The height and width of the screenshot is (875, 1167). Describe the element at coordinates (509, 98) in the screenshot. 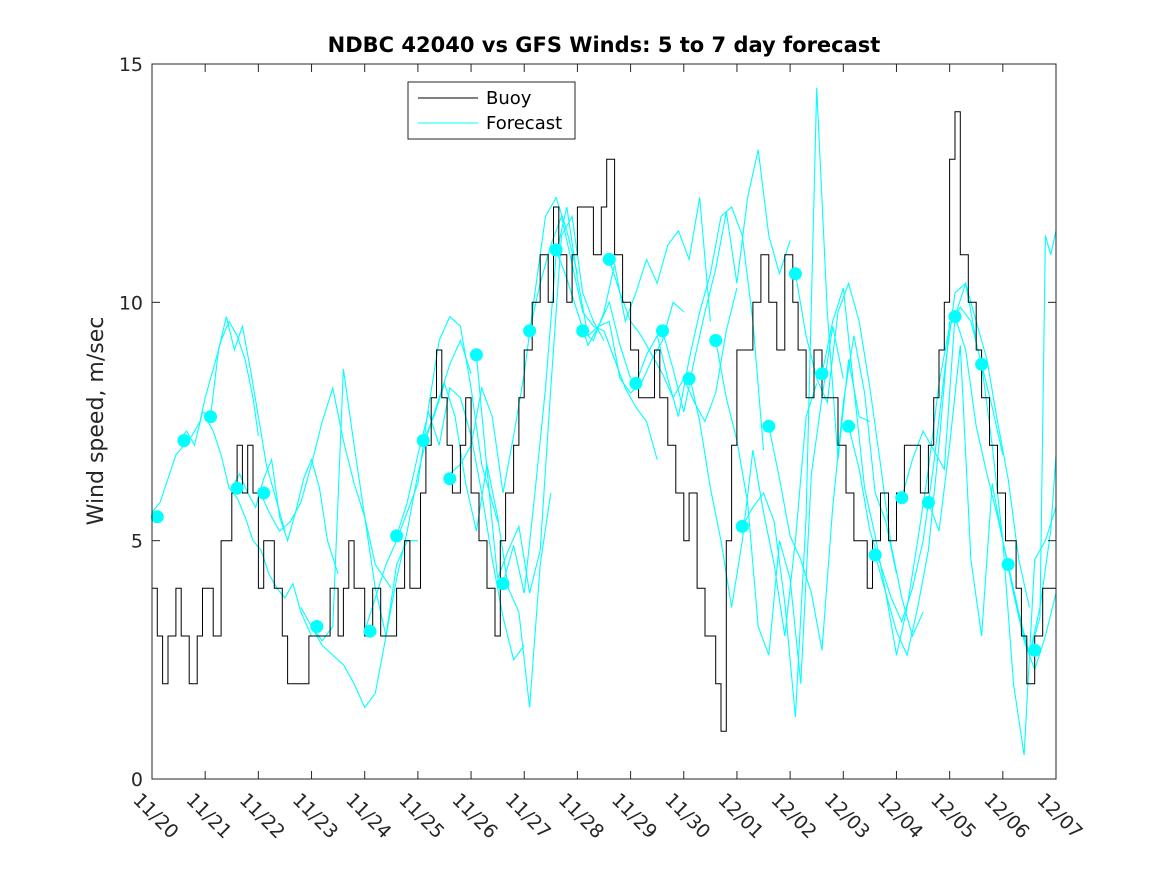

I see `legend-label-buoy: Buoy` at that location.